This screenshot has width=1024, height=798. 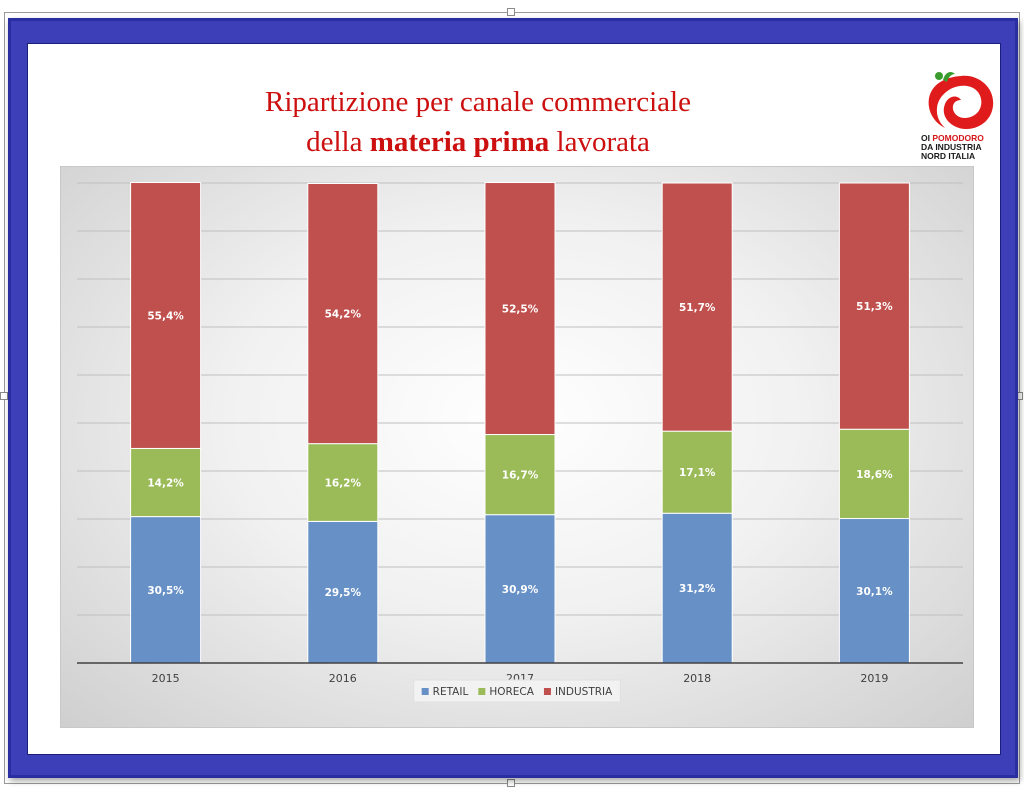 I want to click on data-label: 29,5%, so click(x=343, y=593).